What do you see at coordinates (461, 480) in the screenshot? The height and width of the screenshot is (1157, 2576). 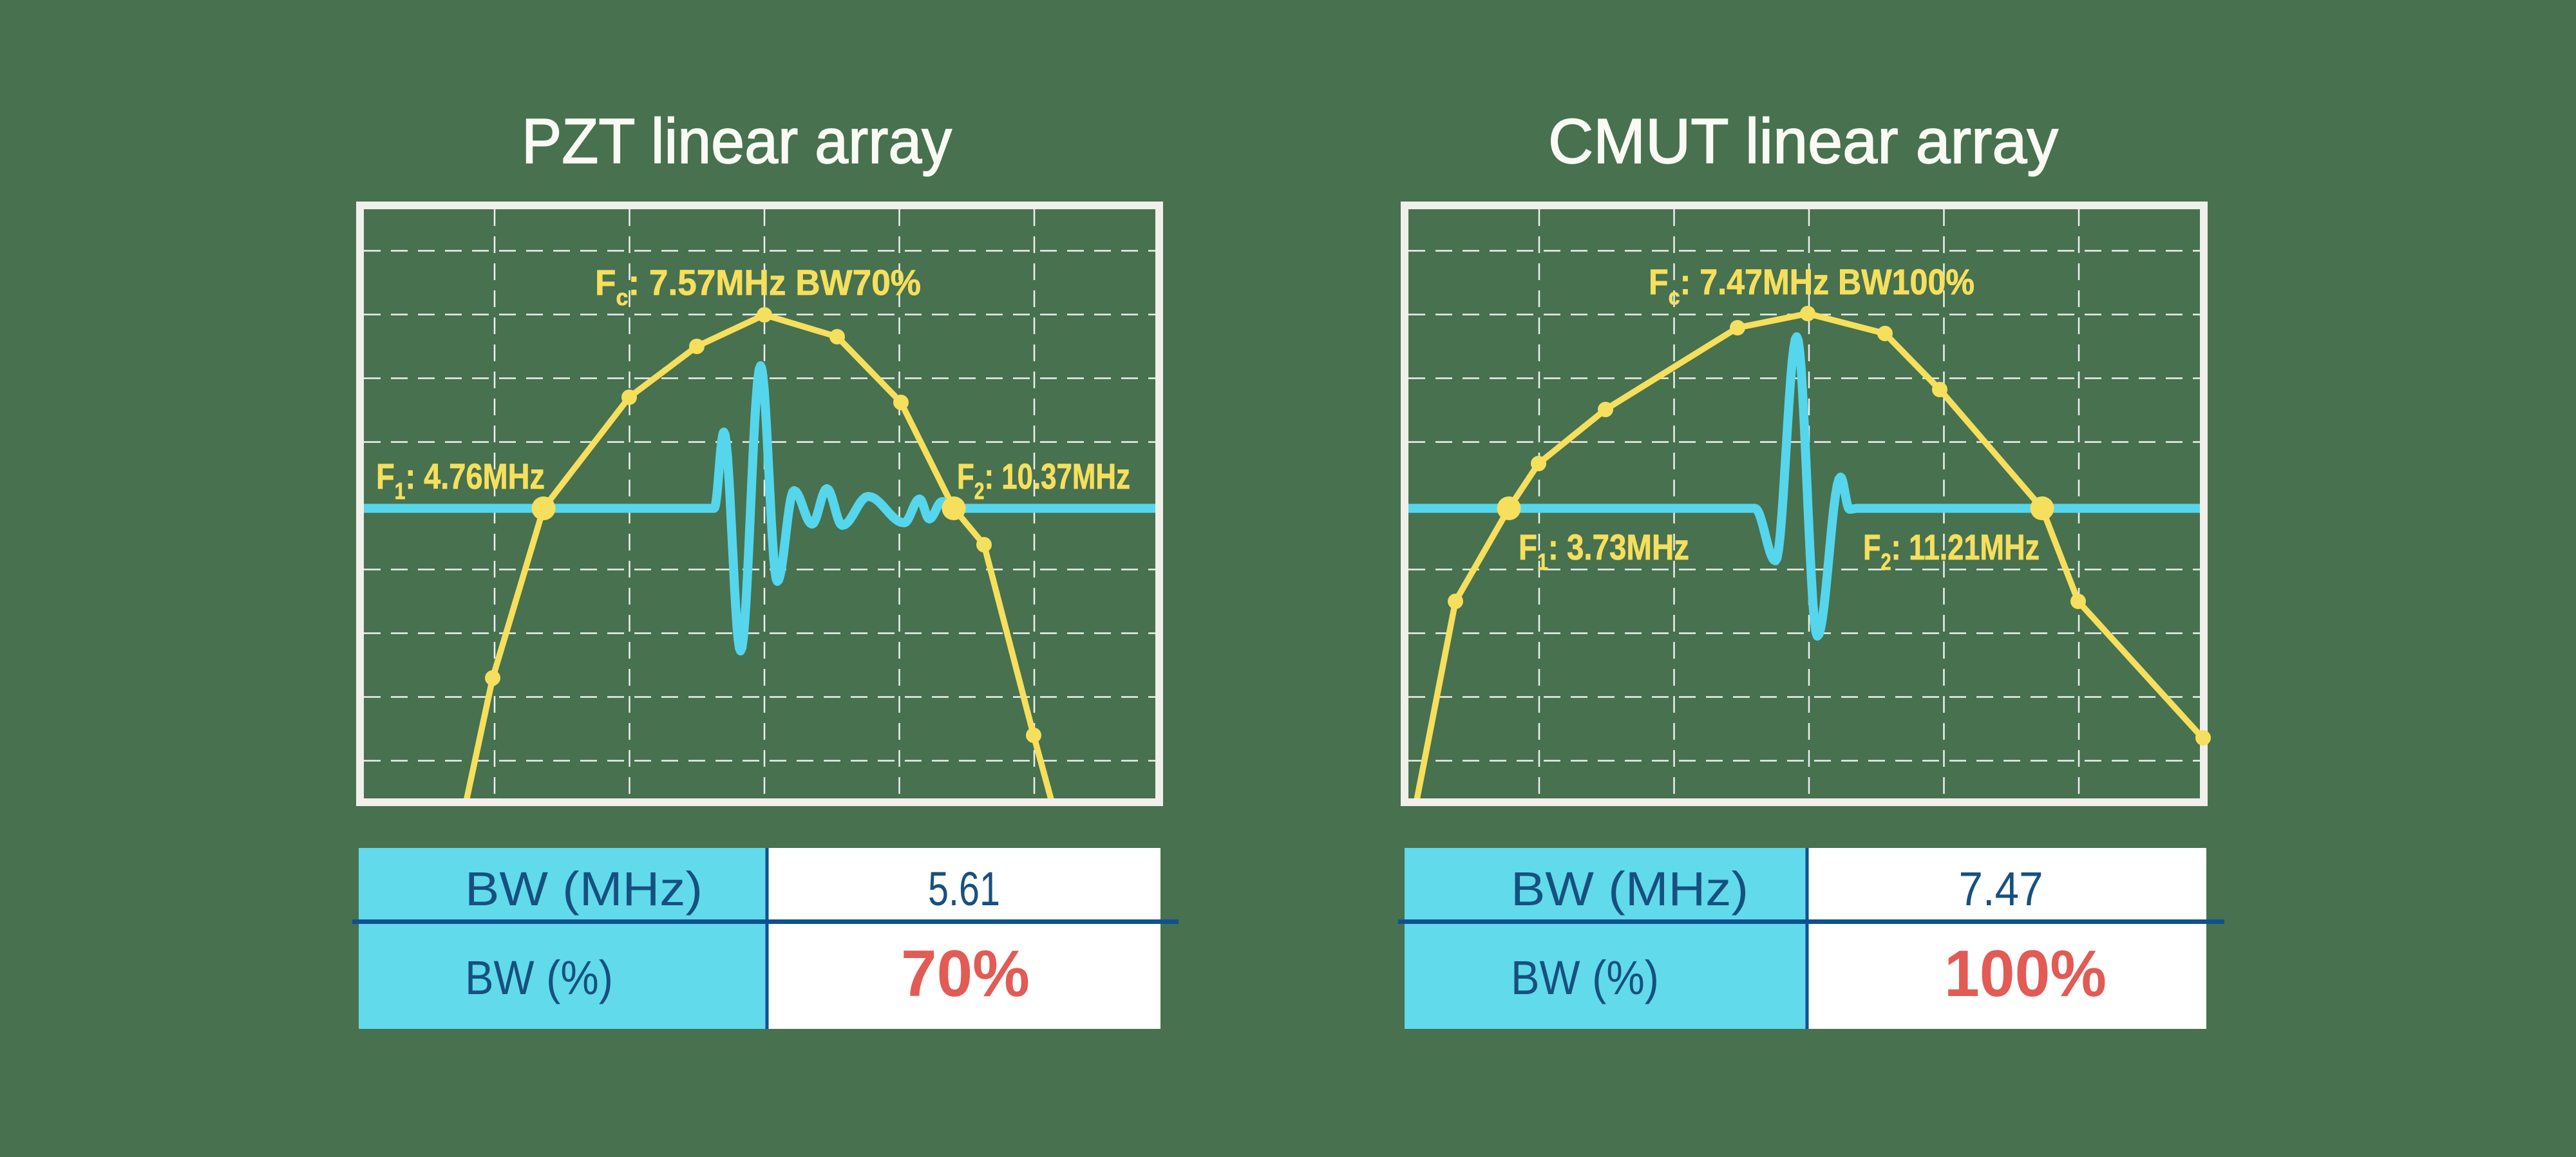 I see `svg-text: F1: 4.76MHz` at bounding box center [461, 480].